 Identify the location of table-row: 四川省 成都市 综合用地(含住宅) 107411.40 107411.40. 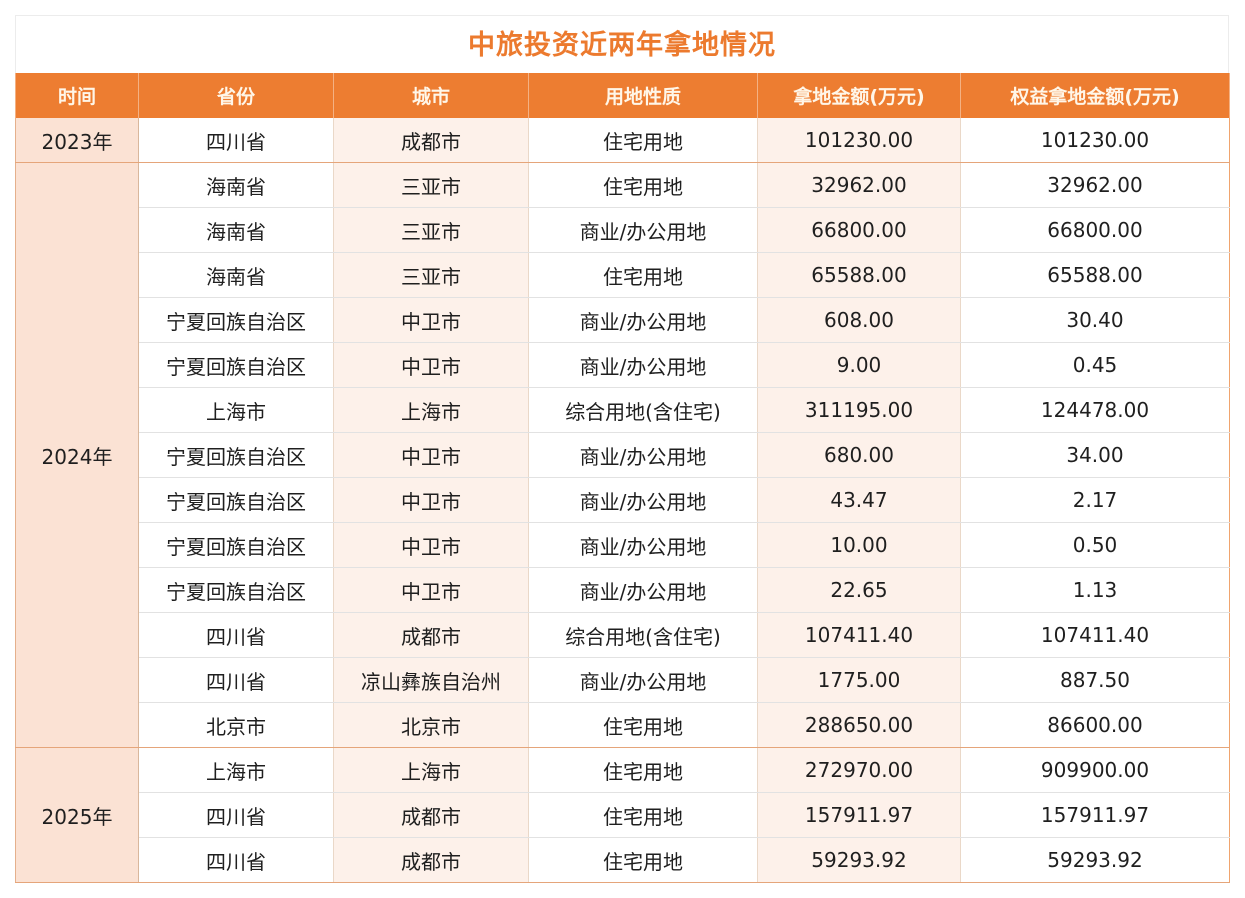
(623, 635).